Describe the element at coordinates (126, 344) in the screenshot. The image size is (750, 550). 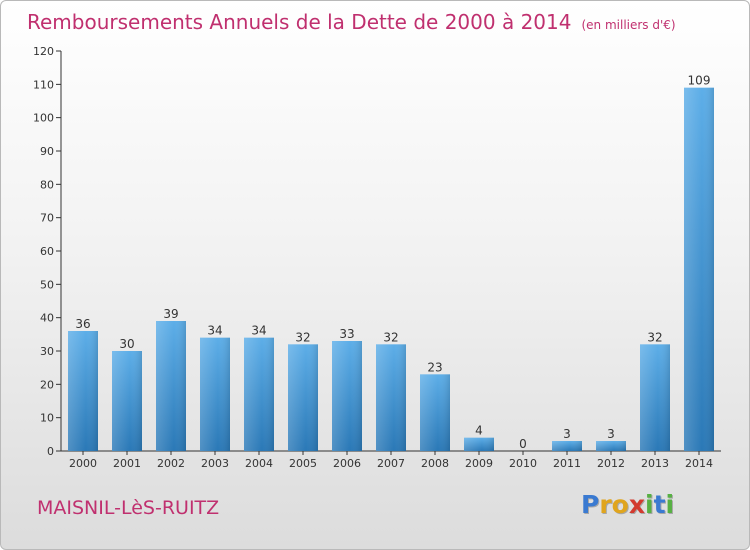
I see `bar-value-label: 30` at that location.